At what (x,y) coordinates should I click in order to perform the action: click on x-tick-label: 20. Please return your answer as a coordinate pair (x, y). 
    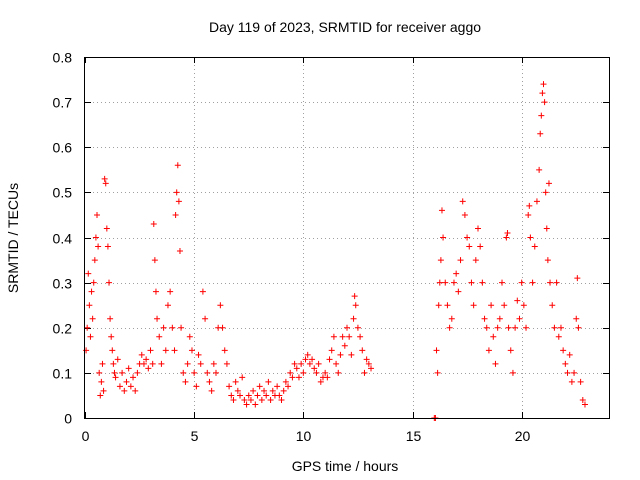
    Looking at the image, I should click on (523, 436).